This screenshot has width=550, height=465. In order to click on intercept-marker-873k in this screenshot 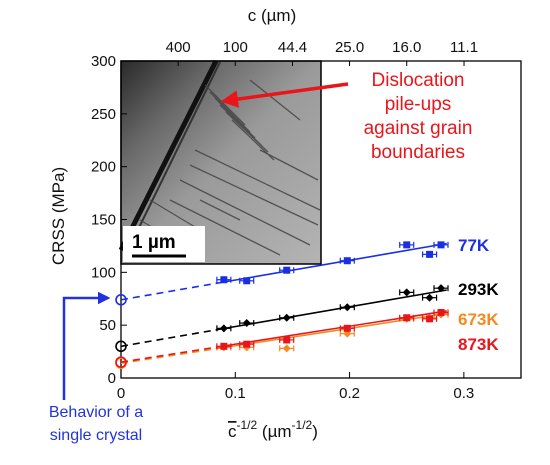, I will do `click(121, 362)`.